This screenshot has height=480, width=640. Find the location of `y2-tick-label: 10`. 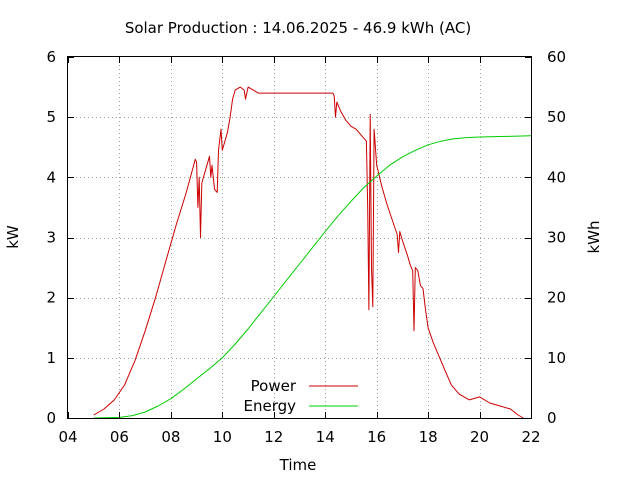

y2-tick-label: 10 is located at coordinates (556, 358).